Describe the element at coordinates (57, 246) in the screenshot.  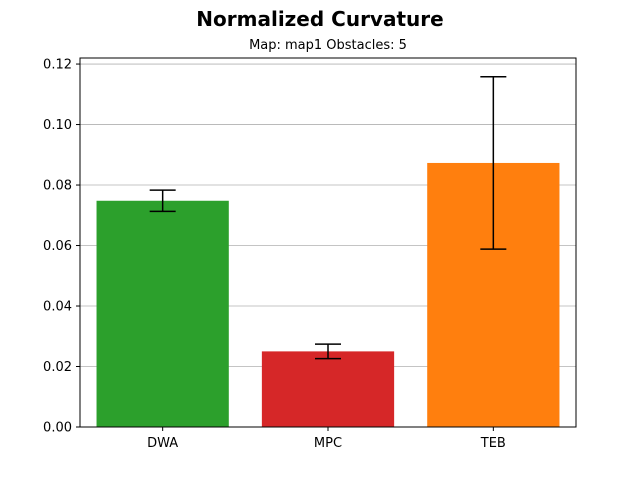
I see `y-tick-label: 0.06` at that location.